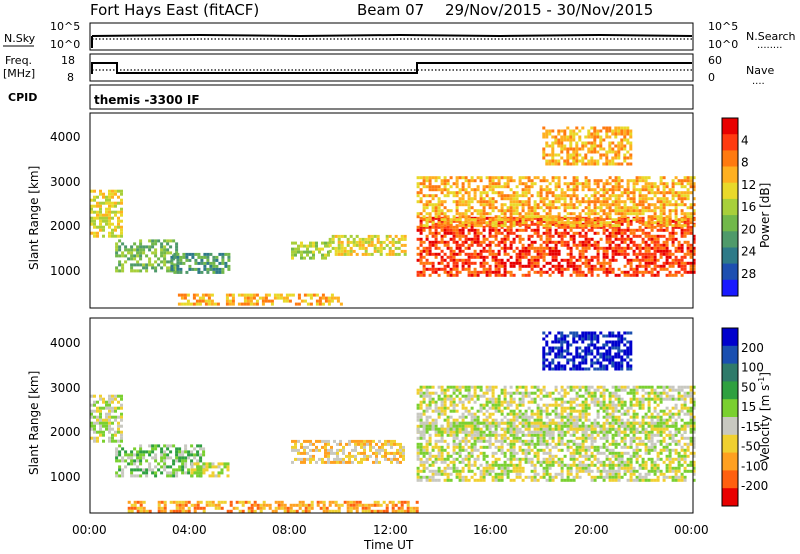 The height and width of the screenshot is (554, 800). I want to click on power-ytick-1000: 1000, so click(65, 271).